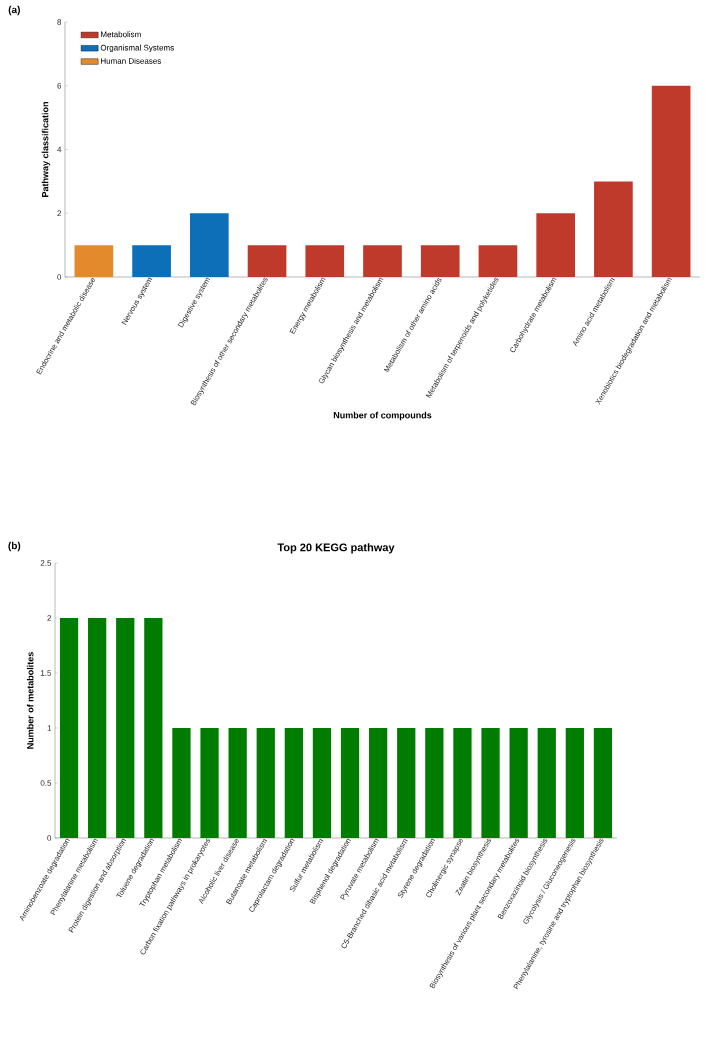 This screenshot has height=1042, width=709. Describe the element at coordinates (46, 149) in the screenshot. I see `y-axis-title: Pathway classification` at that location.